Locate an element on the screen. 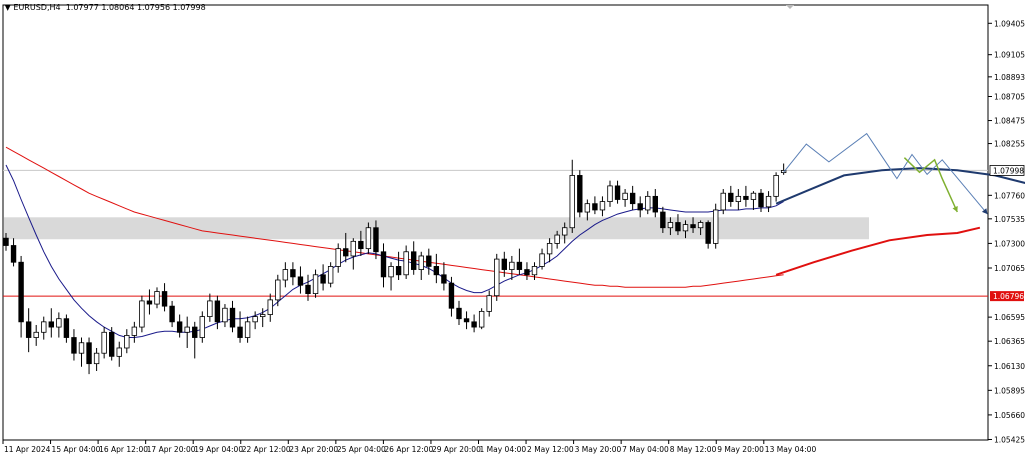 The width and height of the screenshot is (1025, 462). x-tick-label: 2 May 12:00 is located at coordinates (550, 449).